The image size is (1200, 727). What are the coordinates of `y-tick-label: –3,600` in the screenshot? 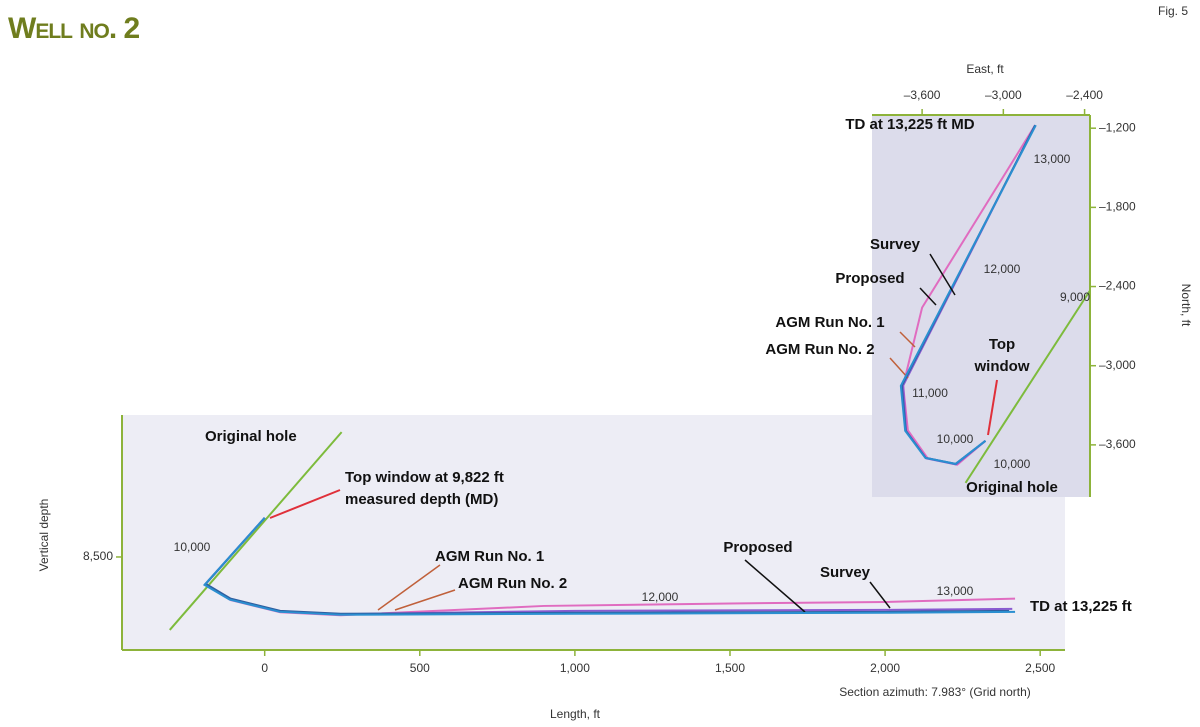 It's located at (1117, 444).